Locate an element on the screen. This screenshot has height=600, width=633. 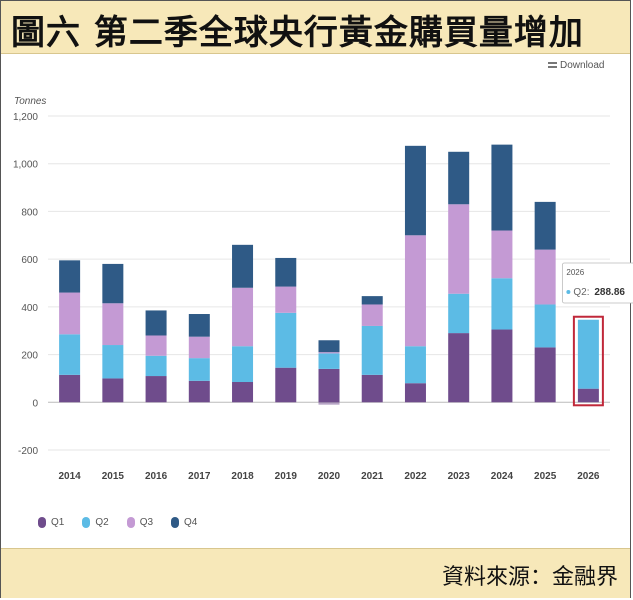
bar-2024-q3 is located at coordinates (502, 254).